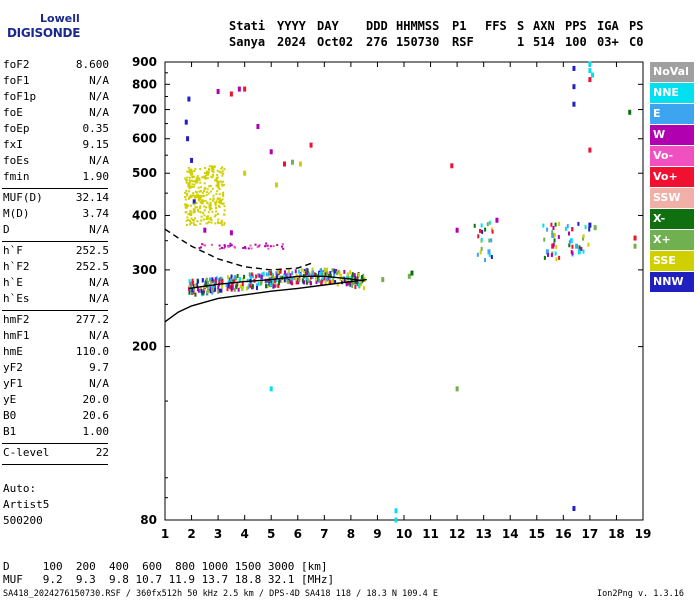  Describe the element at coordinates (20, 96) in the screenshot. I see `parameter-name: foF1p` at that location.